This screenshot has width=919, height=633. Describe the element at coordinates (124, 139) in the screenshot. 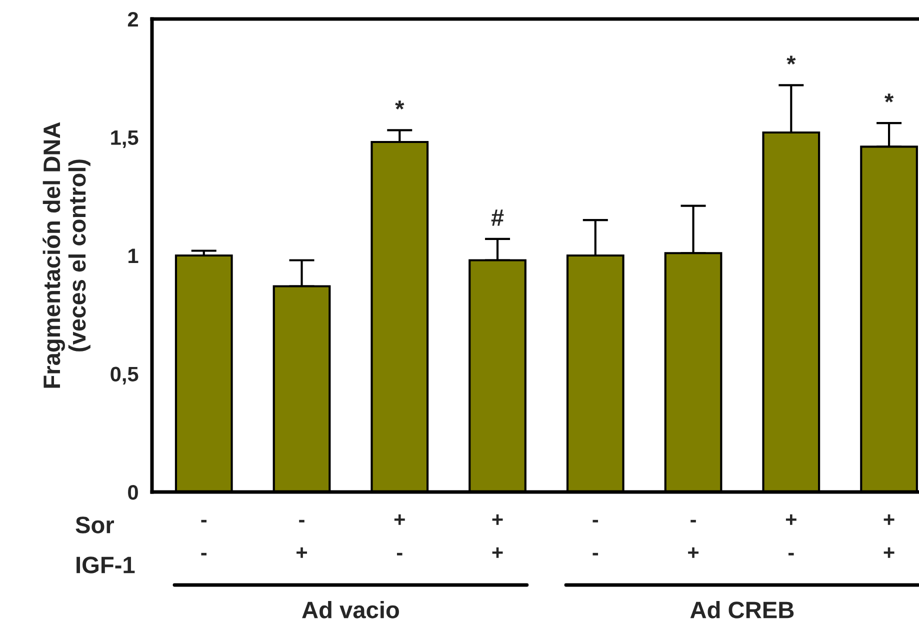

I see `y-tick-label: 1,5` at that location.